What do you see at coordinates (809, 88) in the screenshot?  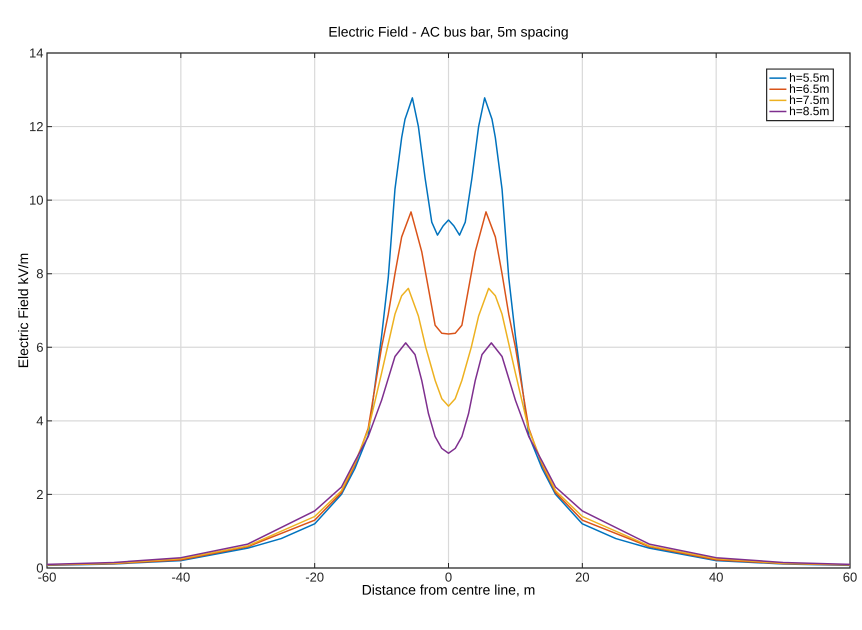 I see `legend-label: h=6.5m` at bounding box center [809, 88].